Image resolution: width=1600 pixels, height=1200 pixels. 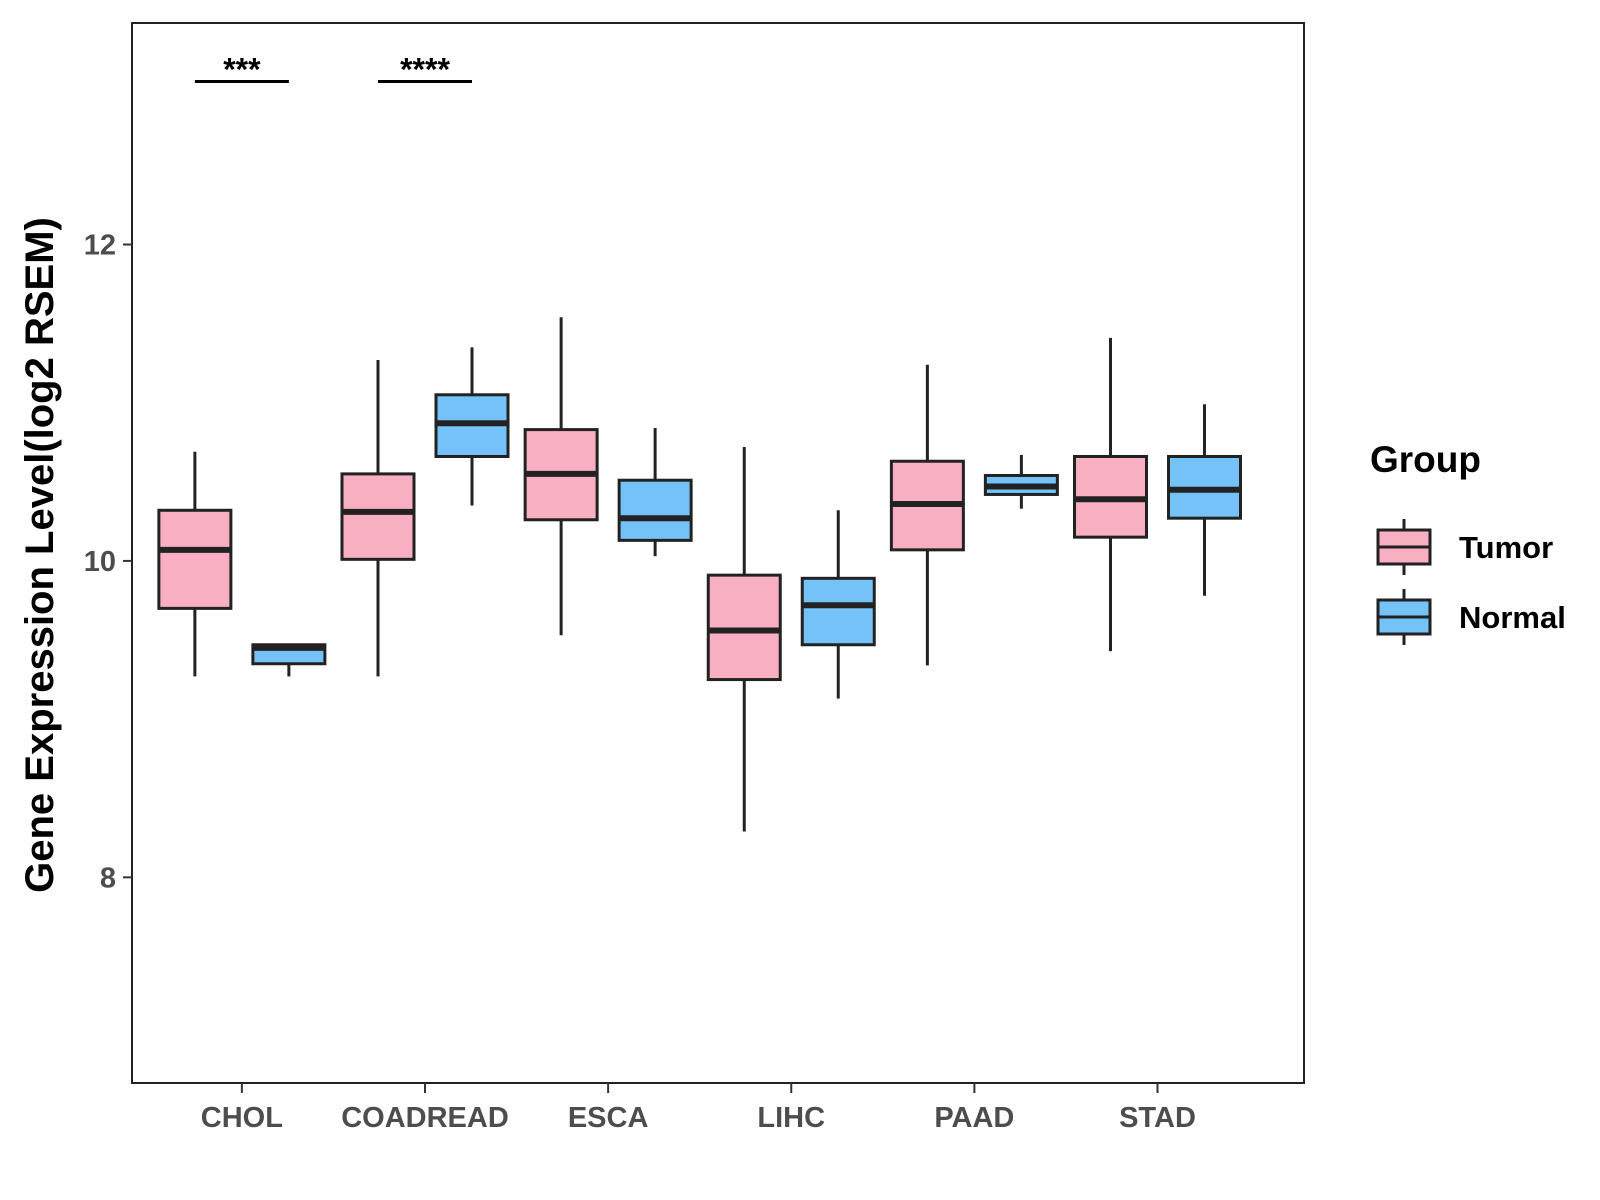 What do you see at coordinates (1110, 494) in the screenshot?
I see `box-tumor-stad` at bounding box center [1110, 494].